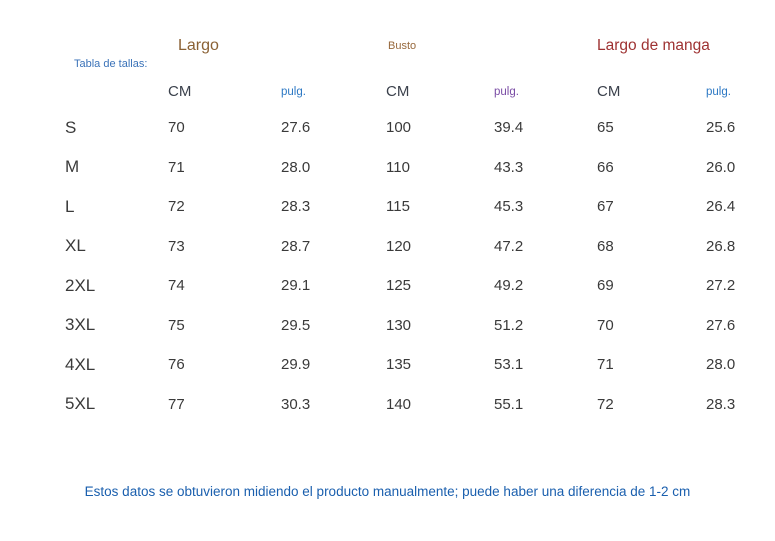 The width and height of the screenshot is (775, 541). What do you see at coordinates (399, 404) in the screenshot?
I see `busto-cm-value: 140` at bounding box center [399, 404].